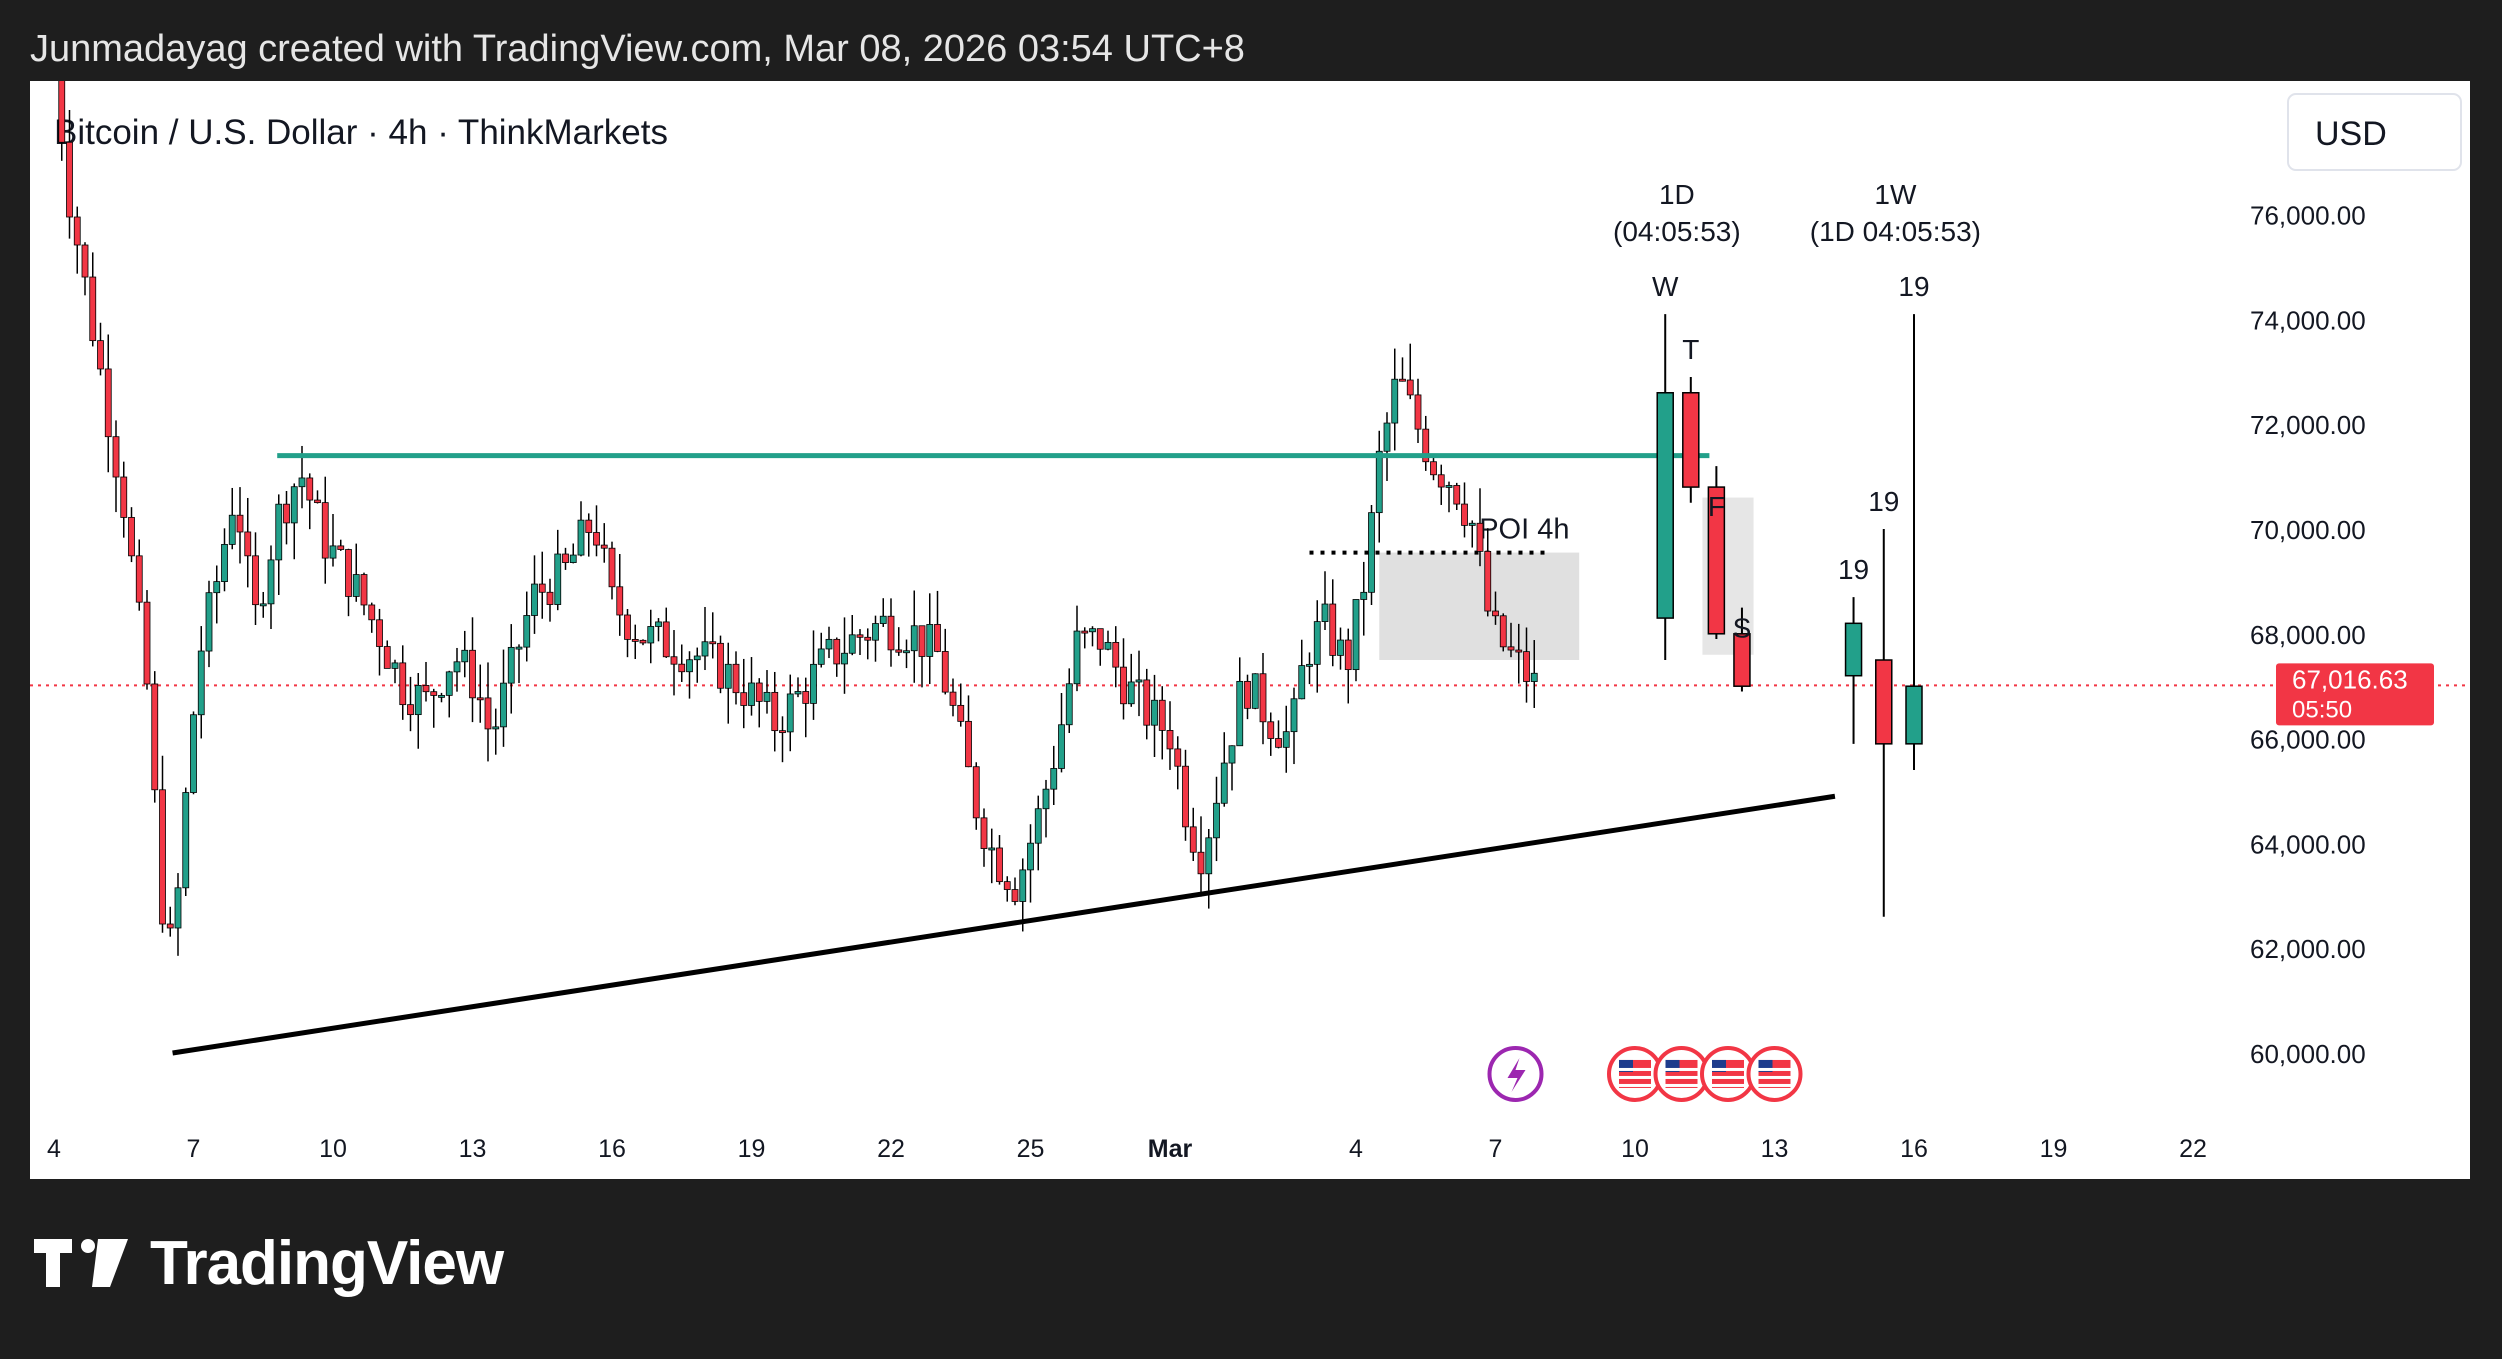 This screenshot has height=1359, width=2502. I want to click on tradingview-brand-text: TradingView, so click(327, 1263).